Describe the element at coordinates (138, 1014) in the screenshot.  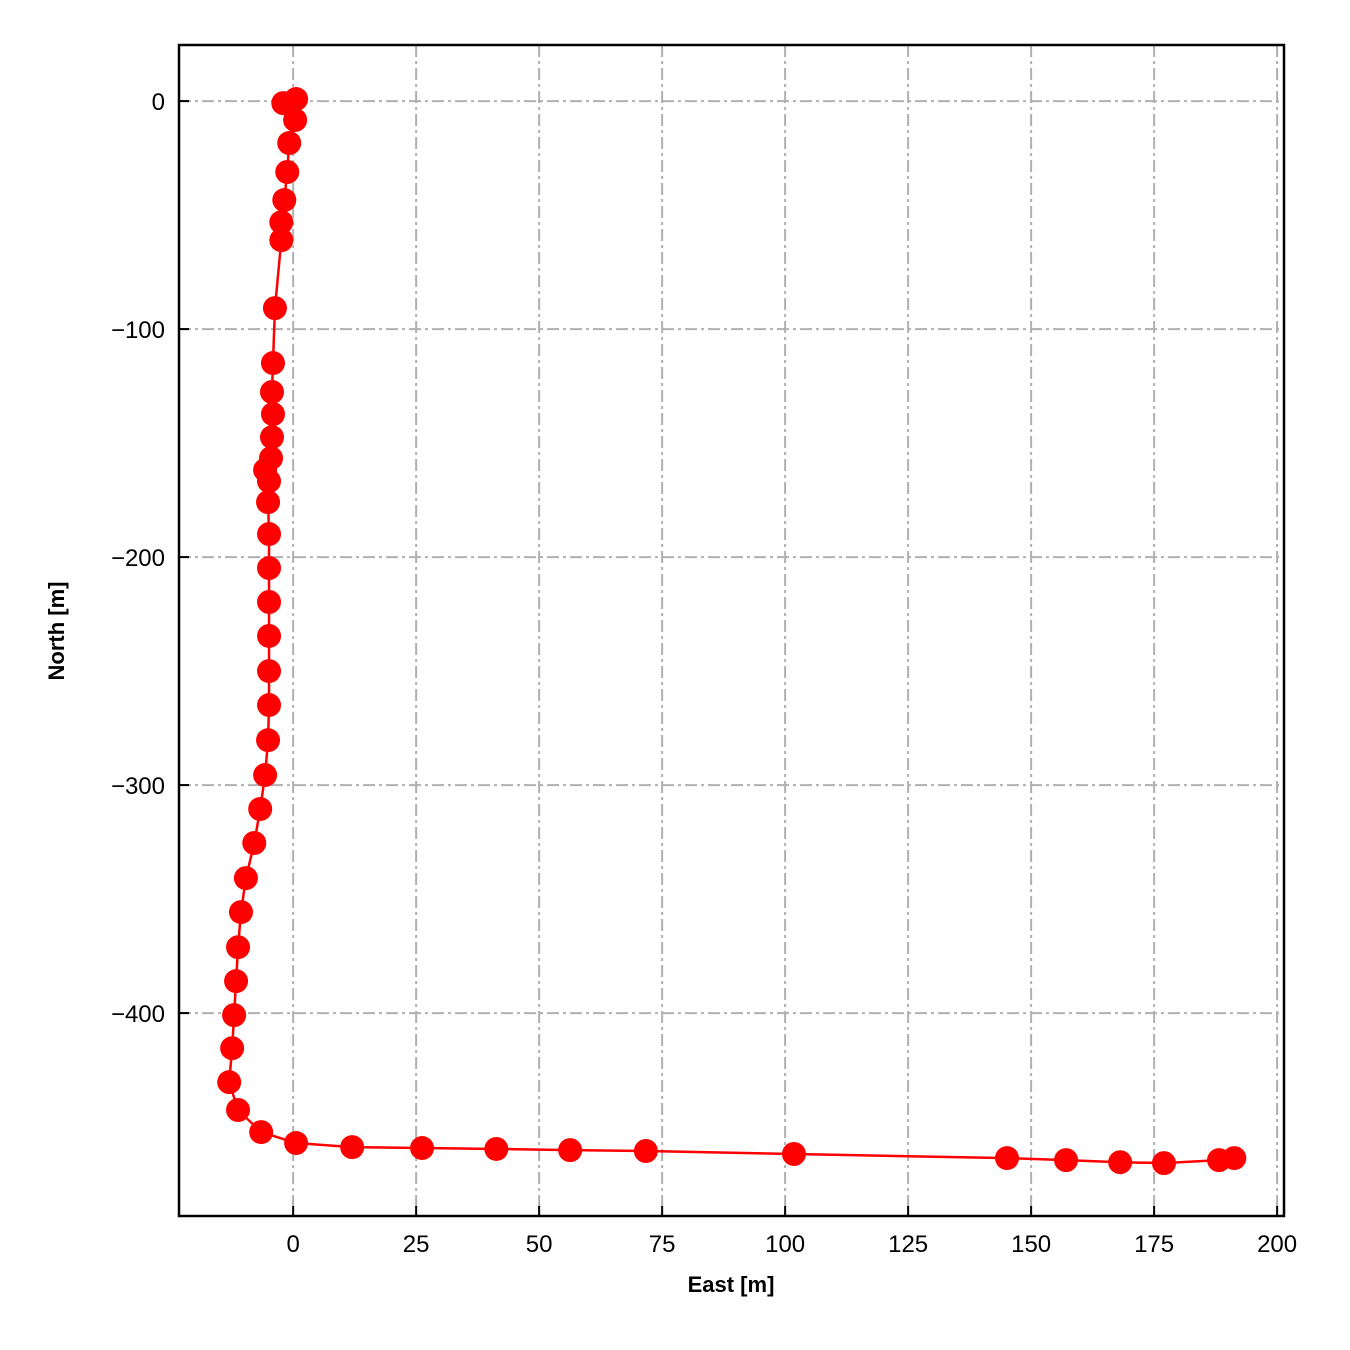
I see `y-tick-label: −400` at that location.